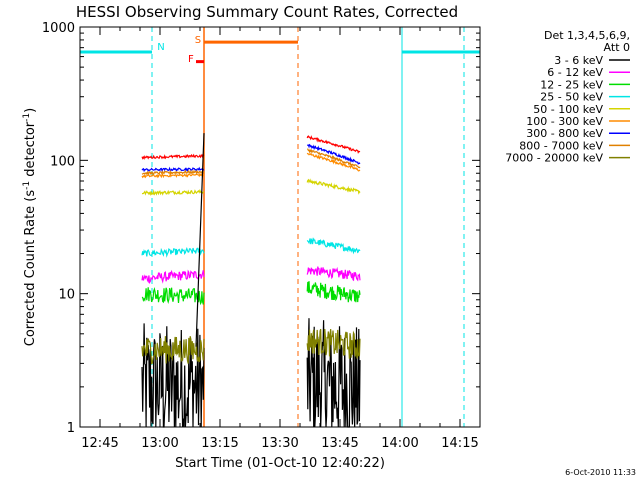 This screenshot has height=480, width=640. Describe the element at coordinates (561, 145) in the screenshot. I see `legend-entry-label: 800 - 7000 keV` at that location.